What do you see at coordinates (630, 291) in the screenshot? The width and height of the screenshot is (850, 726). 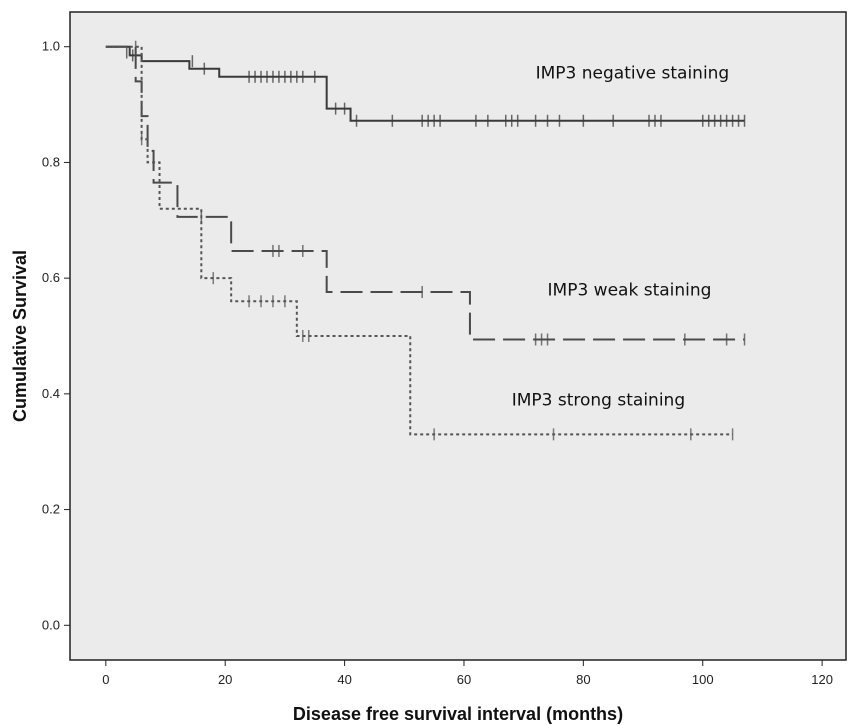 I see `series-annotation: IMP3 weak staining` at bounding box center [630, 291].